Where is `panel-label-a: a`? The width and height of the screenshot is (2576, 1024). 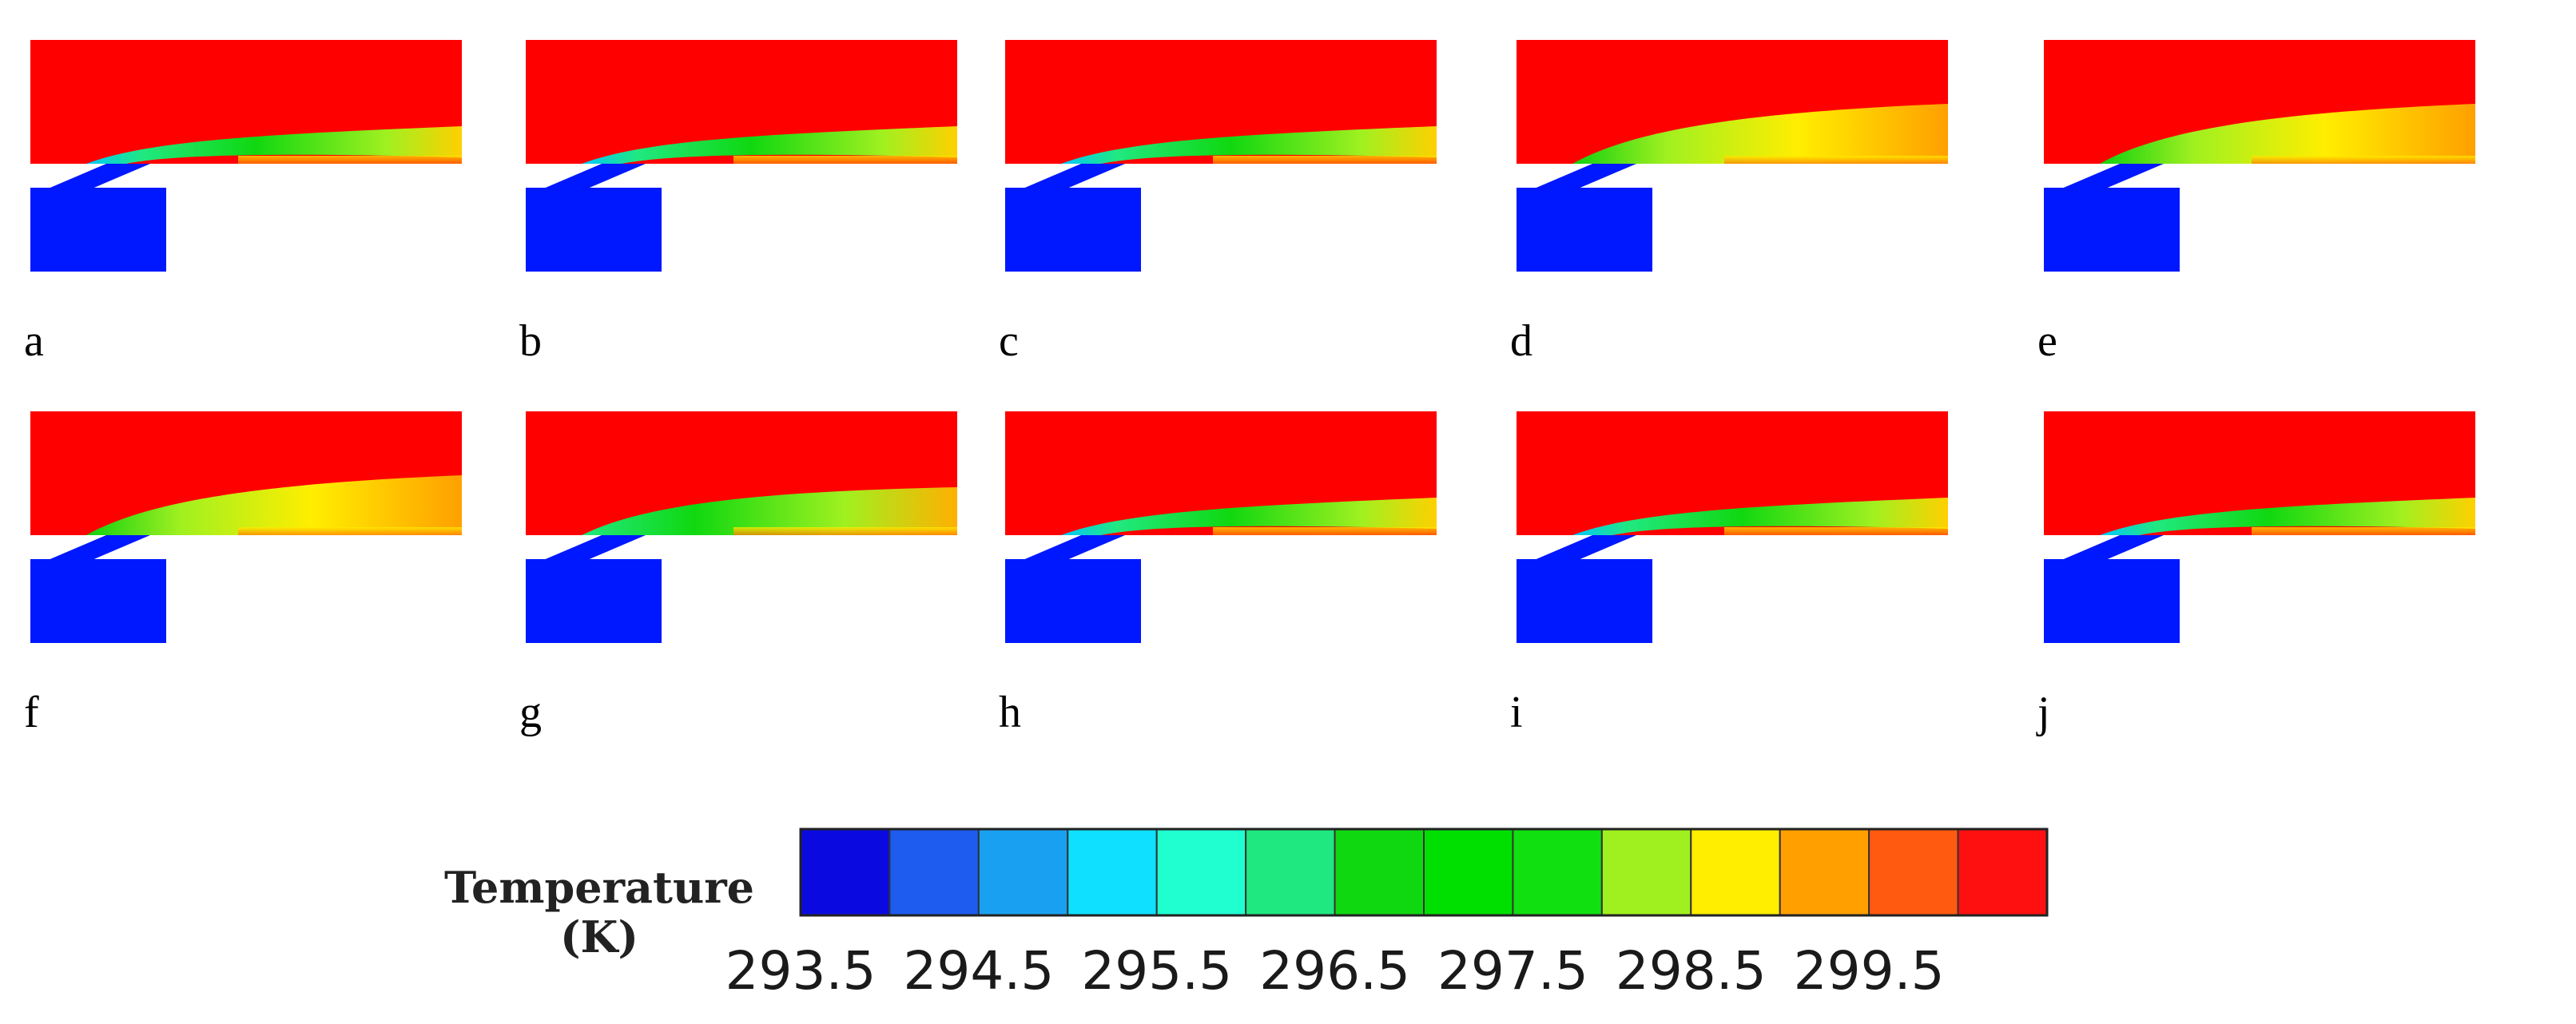 panel-label-a: a is located at coordinates (34, 341).